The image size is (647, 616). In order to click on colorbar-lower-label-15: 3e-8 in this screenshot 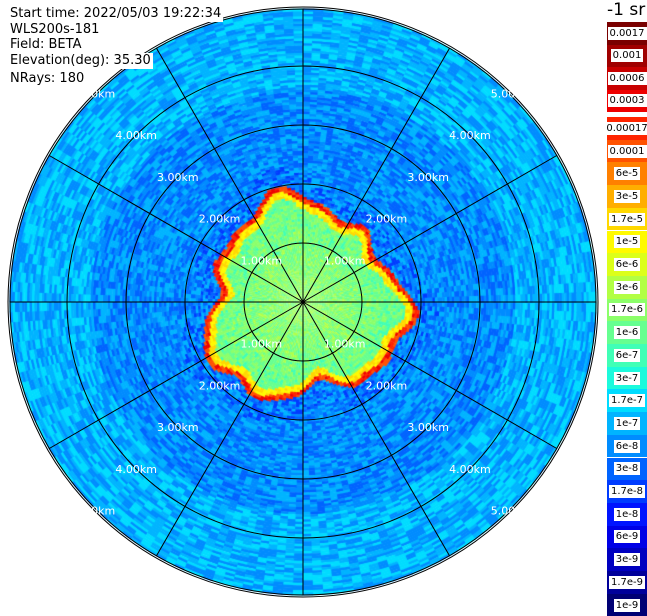, I will do `click(627, 469)`.